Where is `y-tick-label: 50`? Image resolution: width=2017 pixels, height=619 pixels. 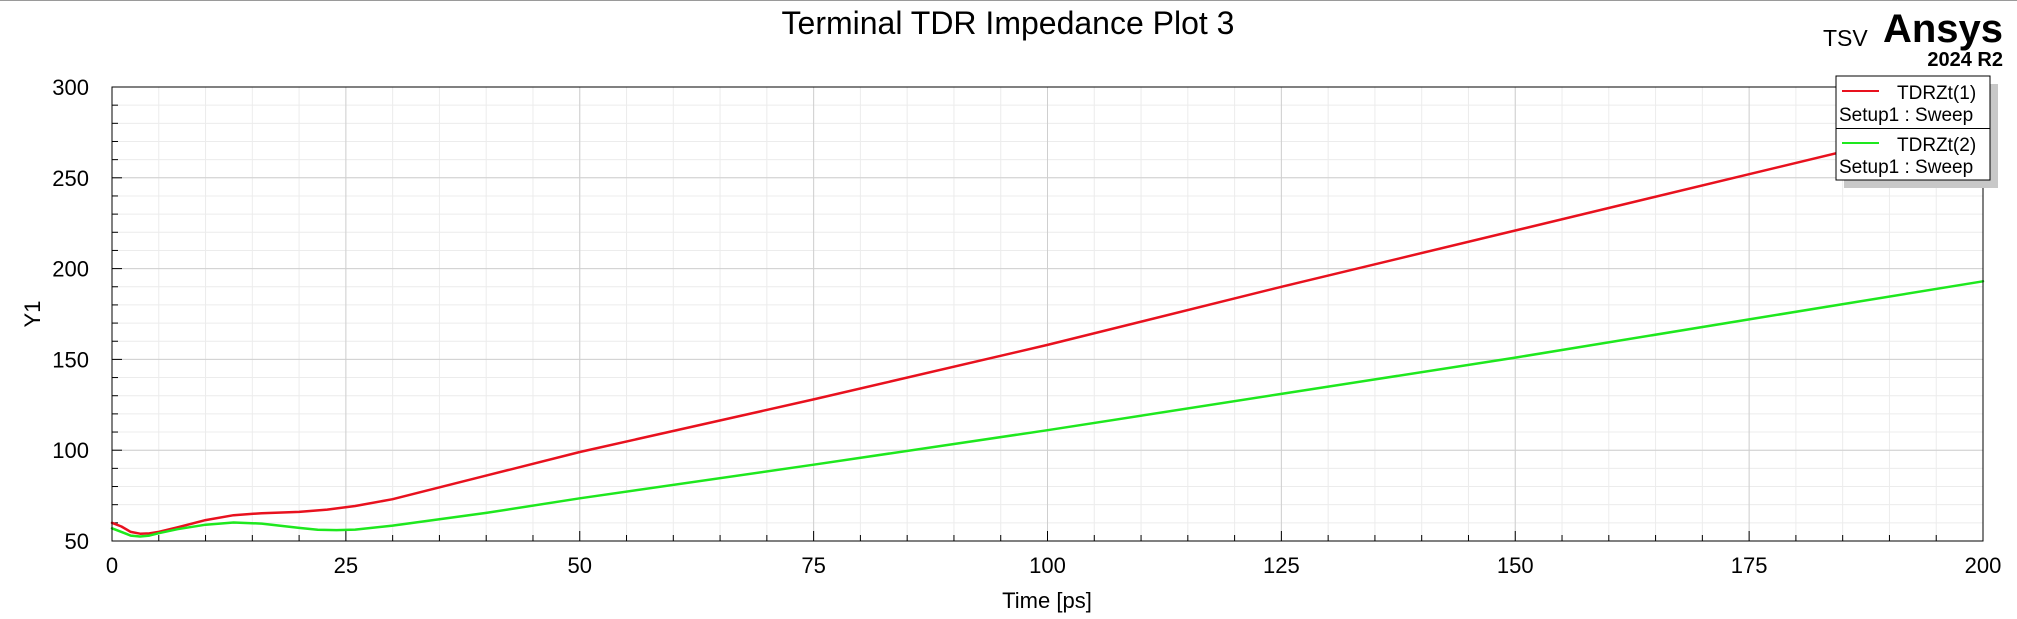
y-tick-label: 50 is located at coordinates (77, 541).